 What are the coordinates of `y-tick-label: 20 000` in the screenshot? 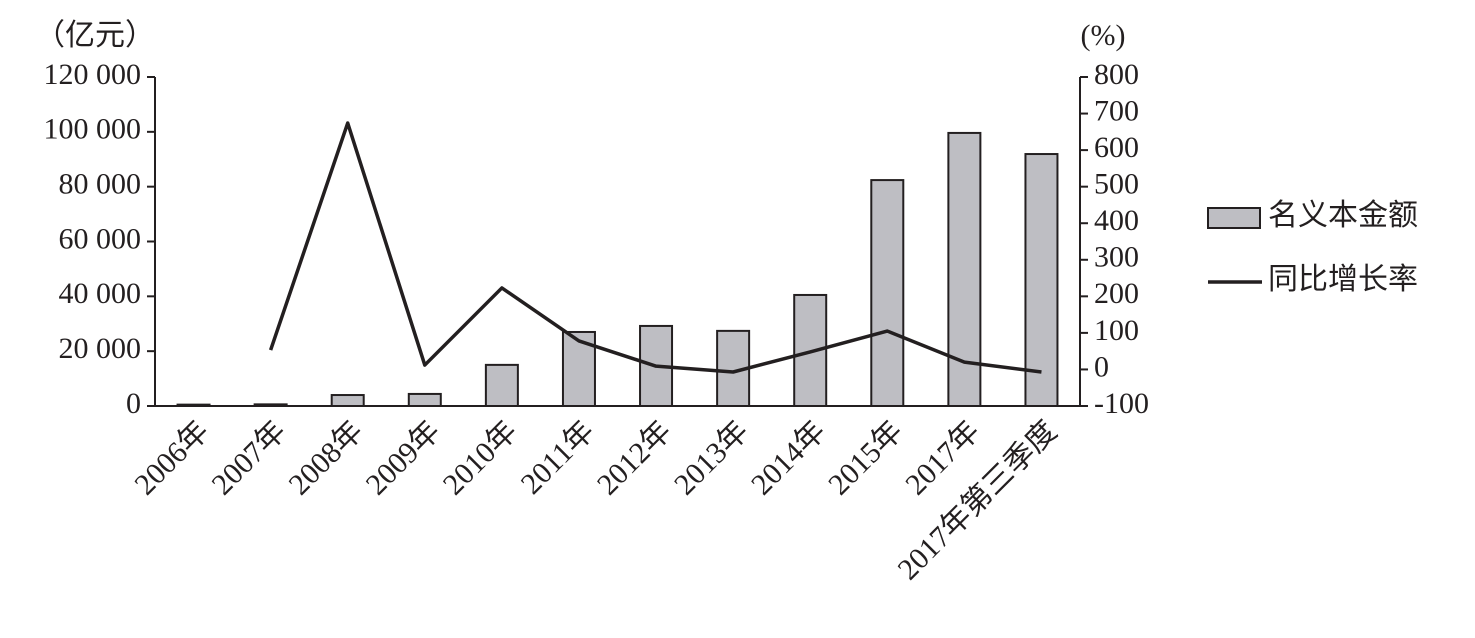 It's located at (100, 348).